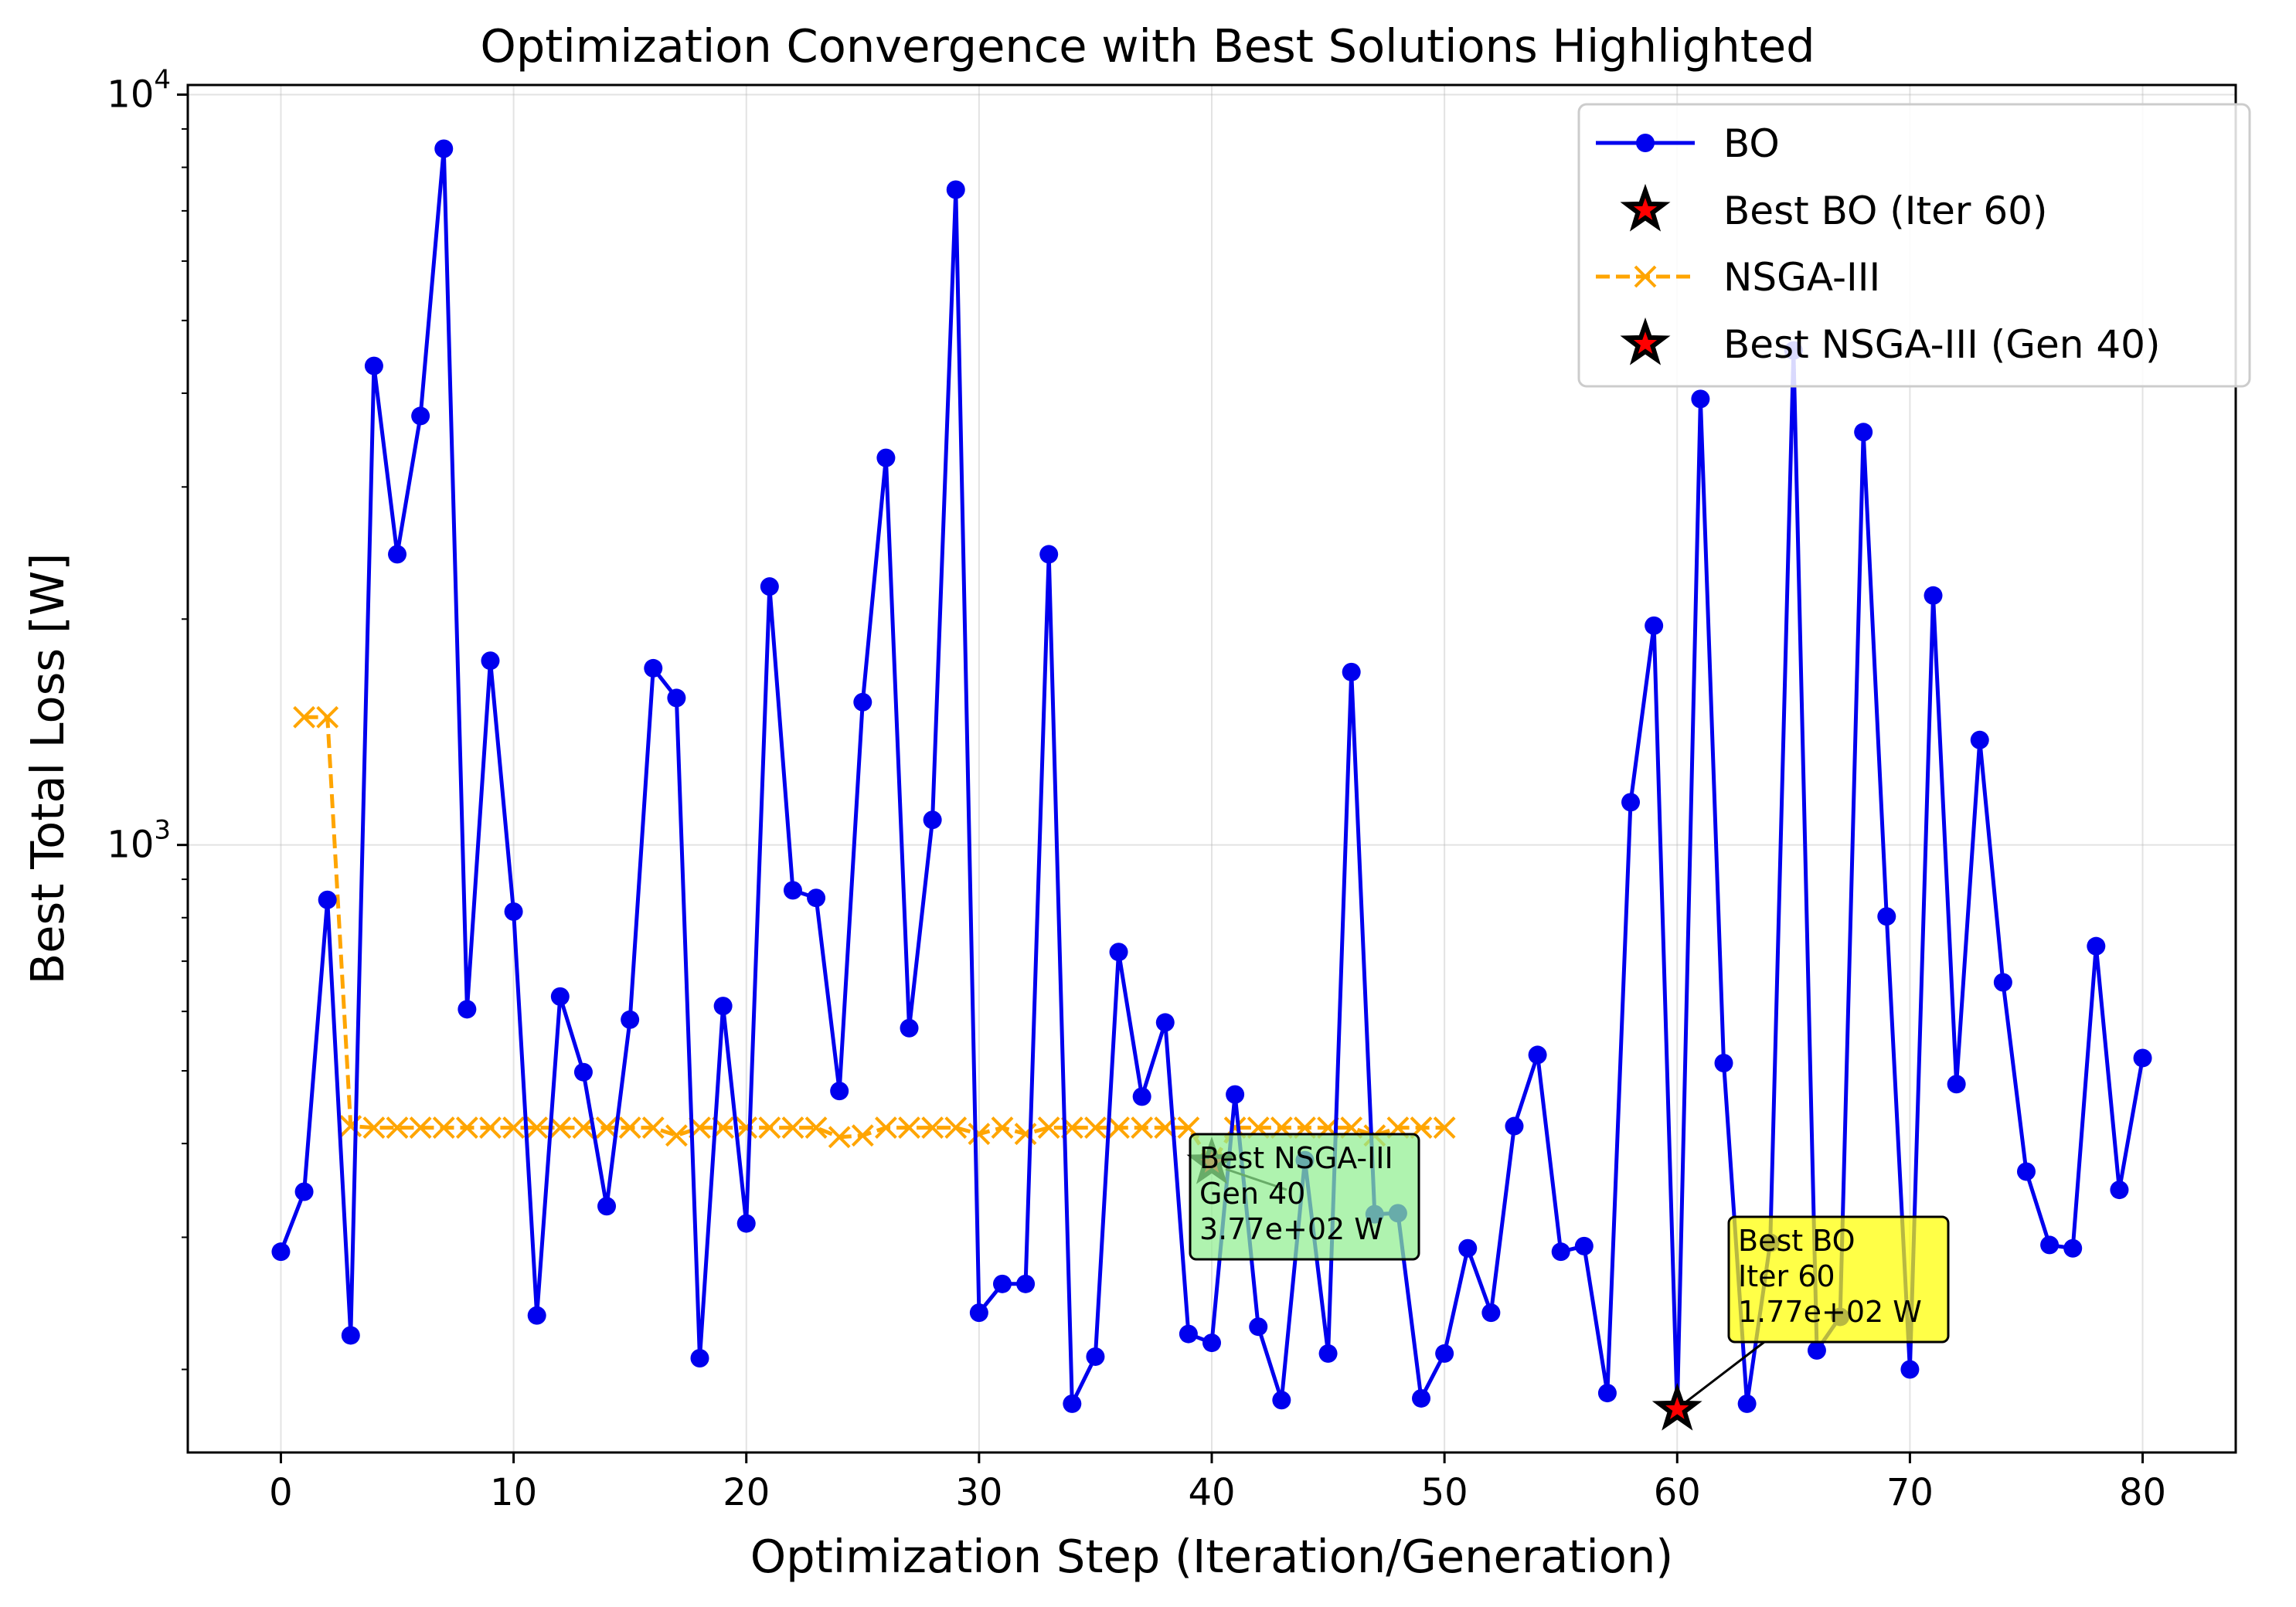  What do you see at coordinates (1885, 211) in the screenshot?
I see `legend-label: Best BO (Iter 60)` at bounding box center [1885, 211].